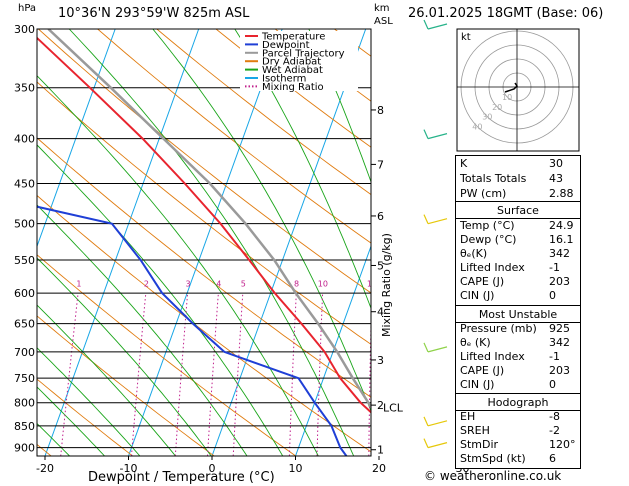  I want to click on surface-row: Dewp (°C) 16.1, so click(517, 239).